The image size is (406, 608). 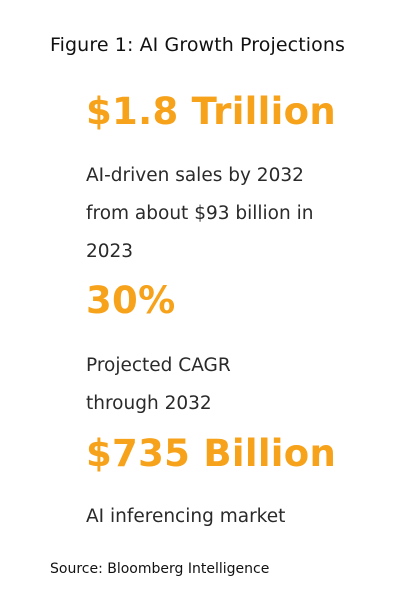 I want to click on stat-description-inferencing: AI inferencing market, so click(x=236, y=517).